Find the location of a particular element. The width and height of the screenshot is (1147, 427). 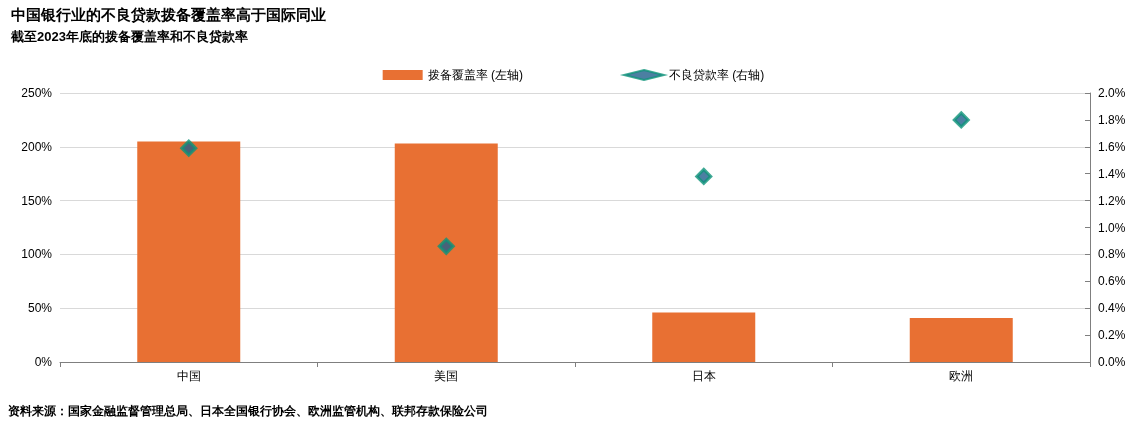

chart-subtitle: 截至2023年底的拨备覆盖率和不良贷款率 is located at coordinates (129, 36).